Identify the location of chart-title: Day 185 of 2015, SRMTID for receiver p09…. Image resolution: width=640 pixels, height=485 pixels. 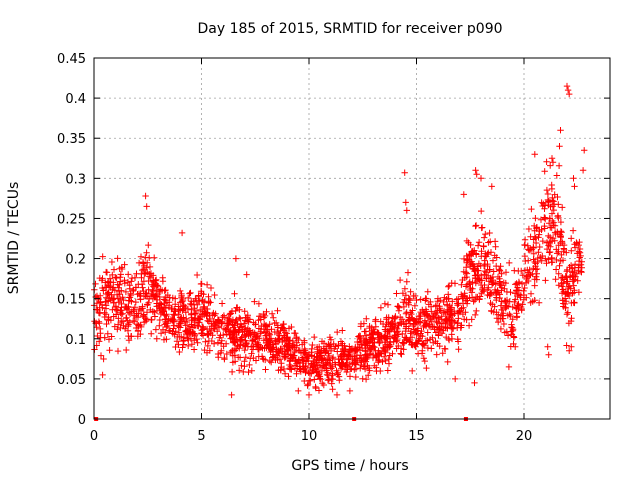
(349, 29).